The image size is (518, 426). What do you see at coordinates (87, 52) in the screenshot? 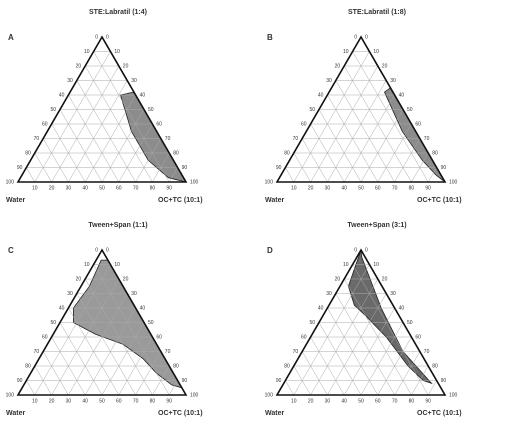
I see `left-tick-label: 10` at bounding box center [87, 52].